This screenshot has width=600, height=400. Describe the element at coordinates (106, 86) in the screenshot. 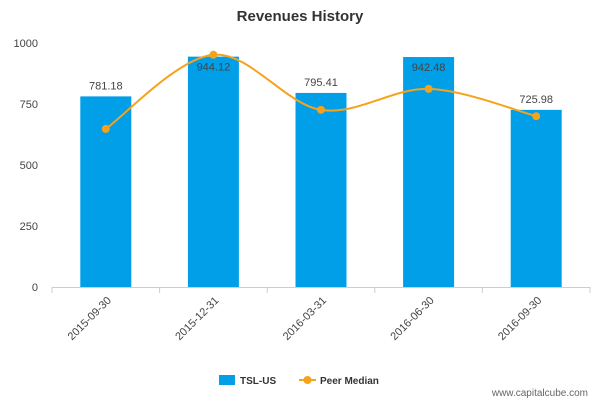

I see `bar-data-label: 781.18` at that location.